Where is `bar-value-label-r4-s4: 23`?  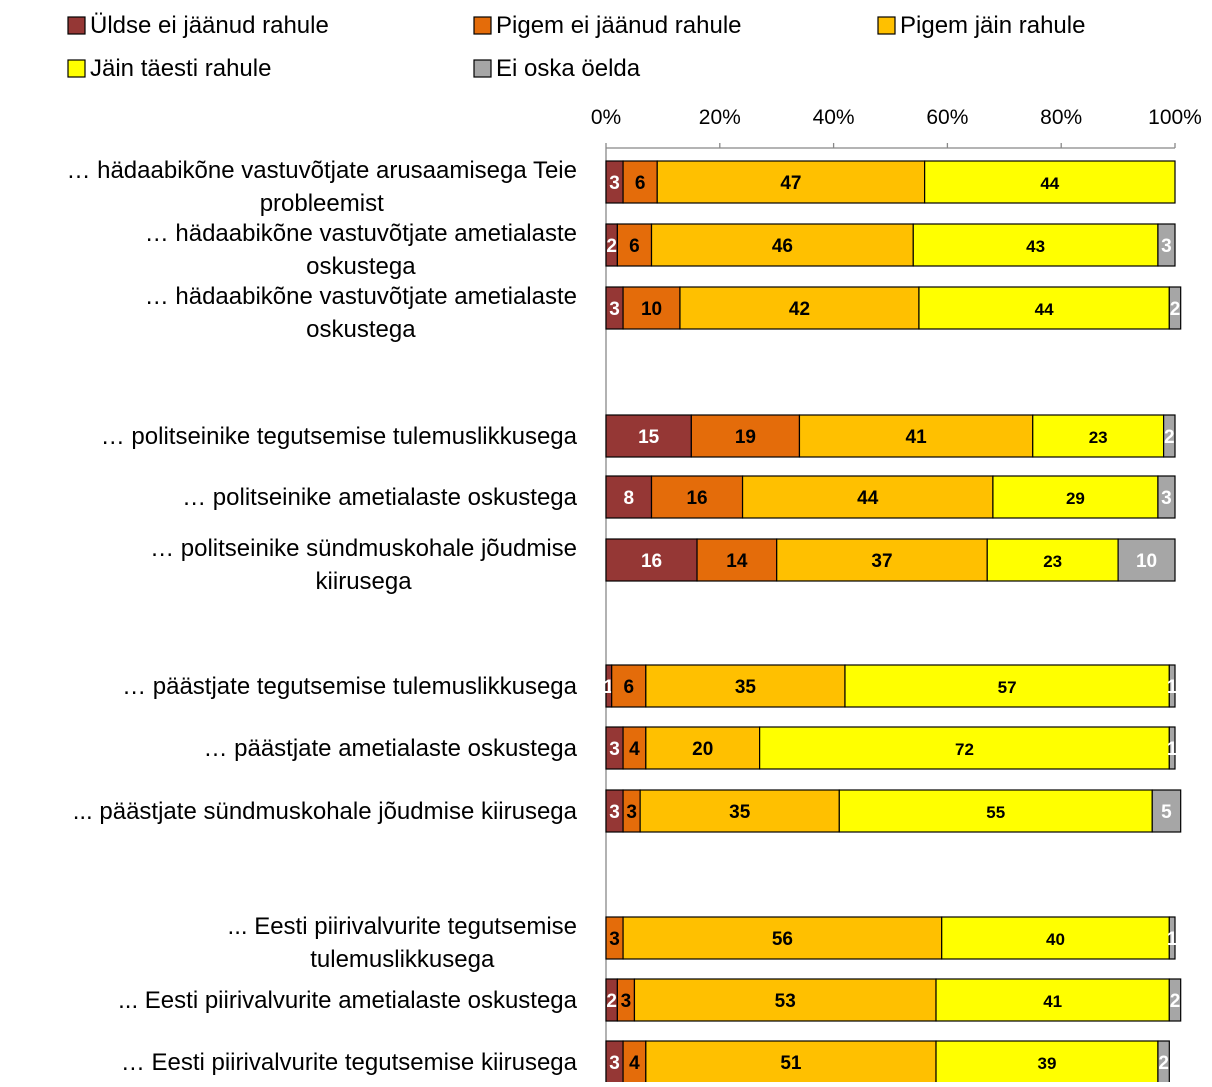 bar-value-label-r4-s4: 23 is located at coordinates (1098, 437).